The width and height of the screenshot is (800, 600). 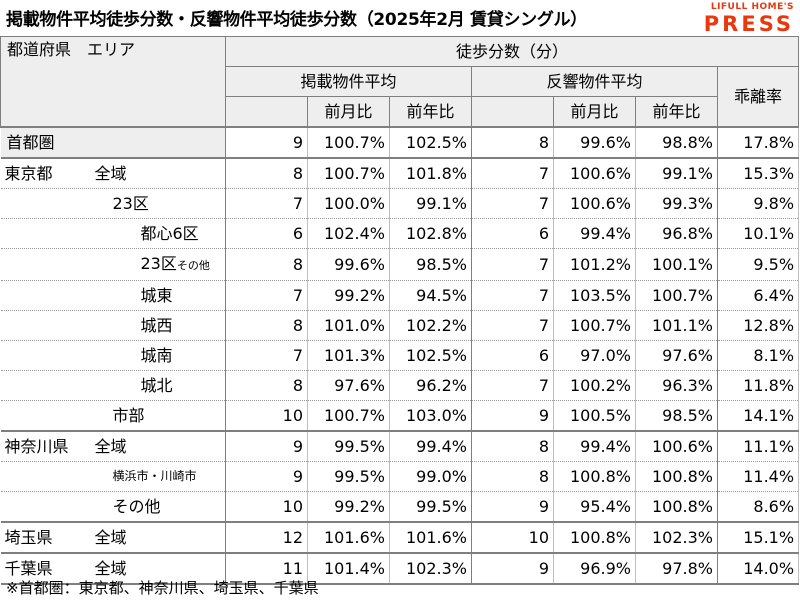 I want to click on gap-rate: 11.1%, so click(x=758, y=446).